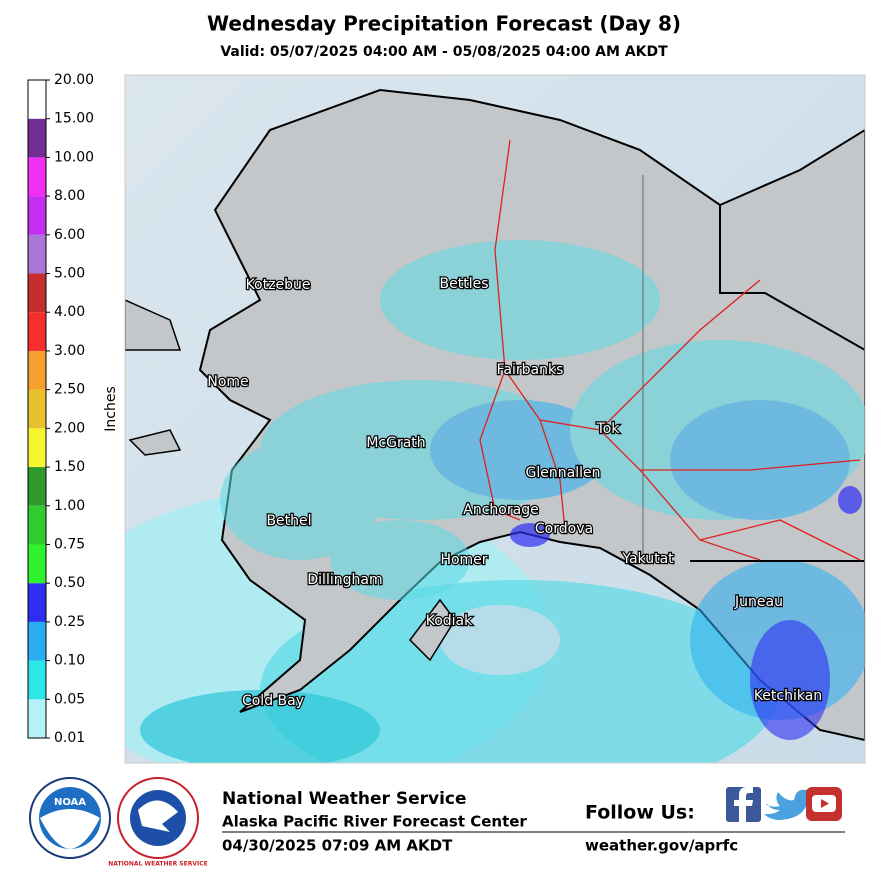  I want to click on city-label: McGrath, so click(395, 443).